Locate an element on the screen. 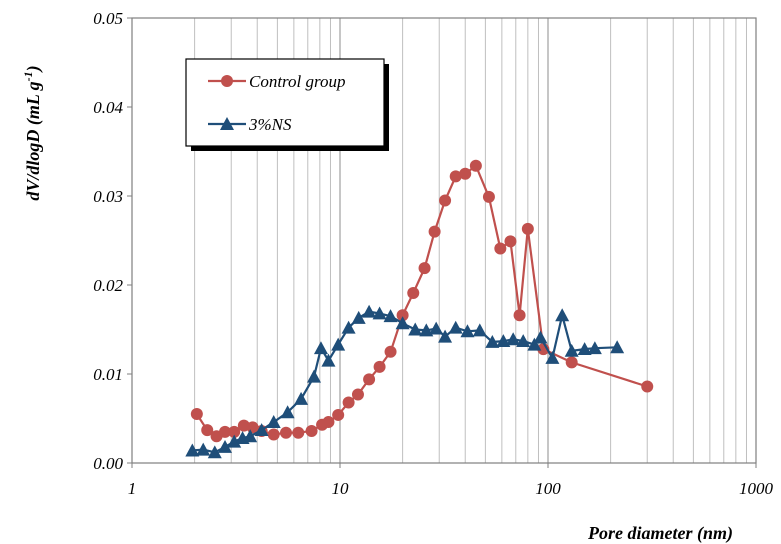 This screenshot has width=781, height=544. x-axis-title: Pore diameter (nm) is located at coordinates (660, 533).